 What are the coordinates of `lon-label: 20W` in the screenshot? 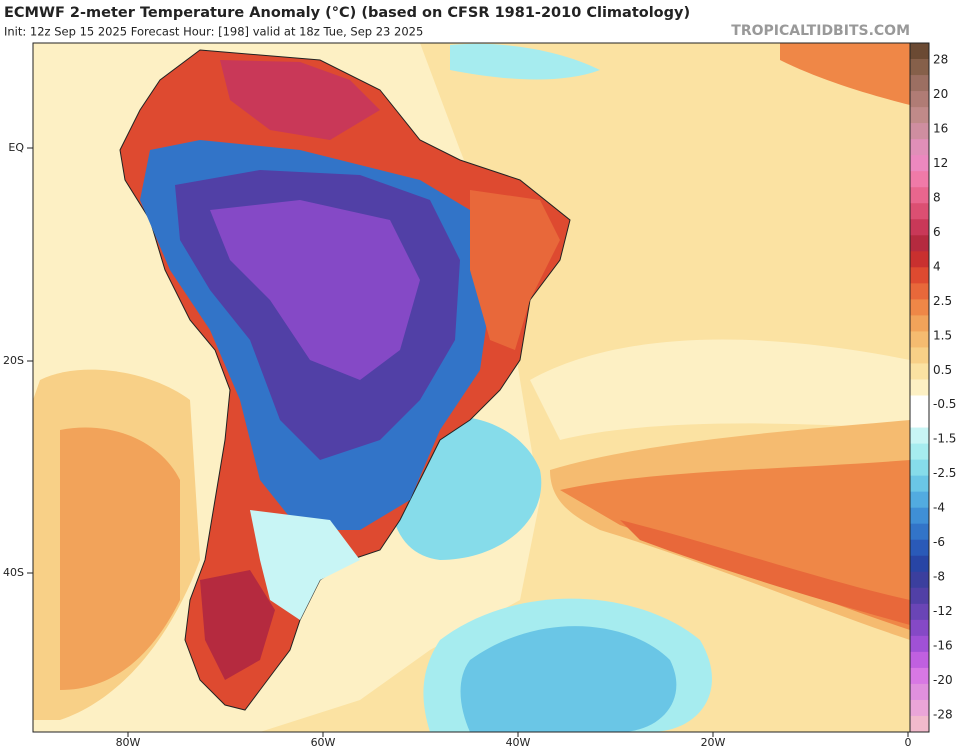 It's located at (713, 742).